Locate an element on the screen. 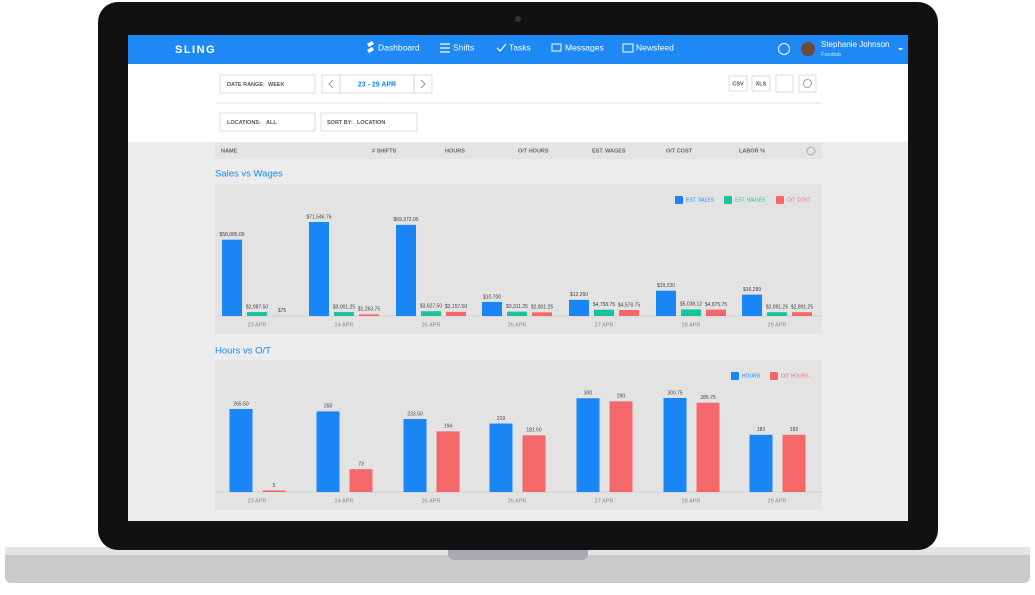 Image resolution: width=1035 pixels, height=595 pixels. data-label: $5,038.12 is located at coordinates (691, 305).